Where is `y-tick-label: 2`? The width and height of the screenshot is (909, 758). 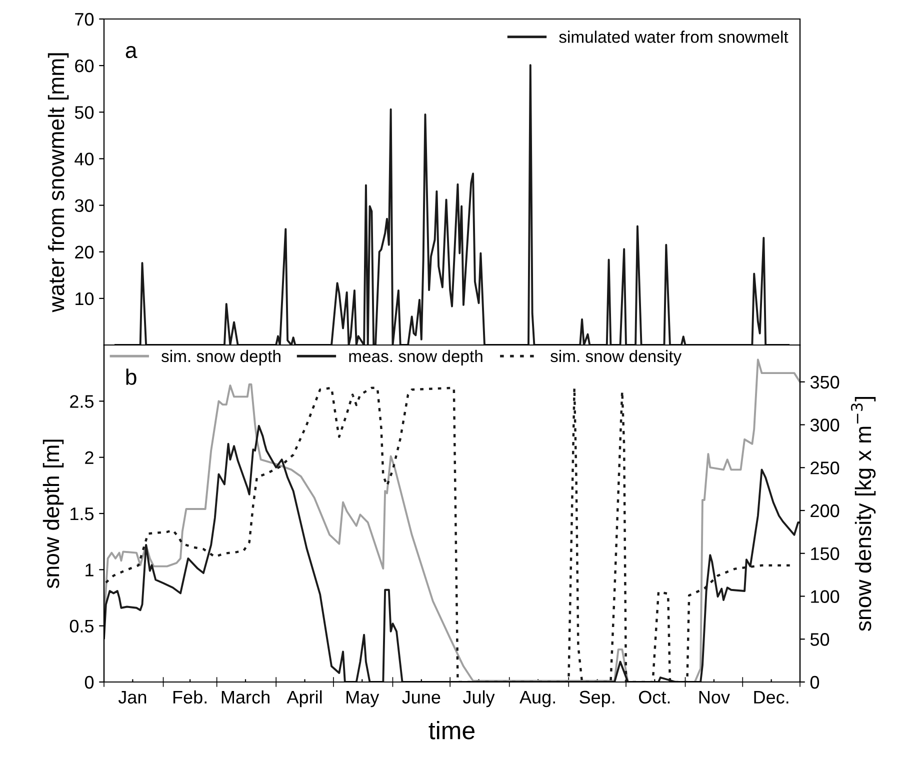
y-tick-label: 2 is located at coordinates (89, 457).